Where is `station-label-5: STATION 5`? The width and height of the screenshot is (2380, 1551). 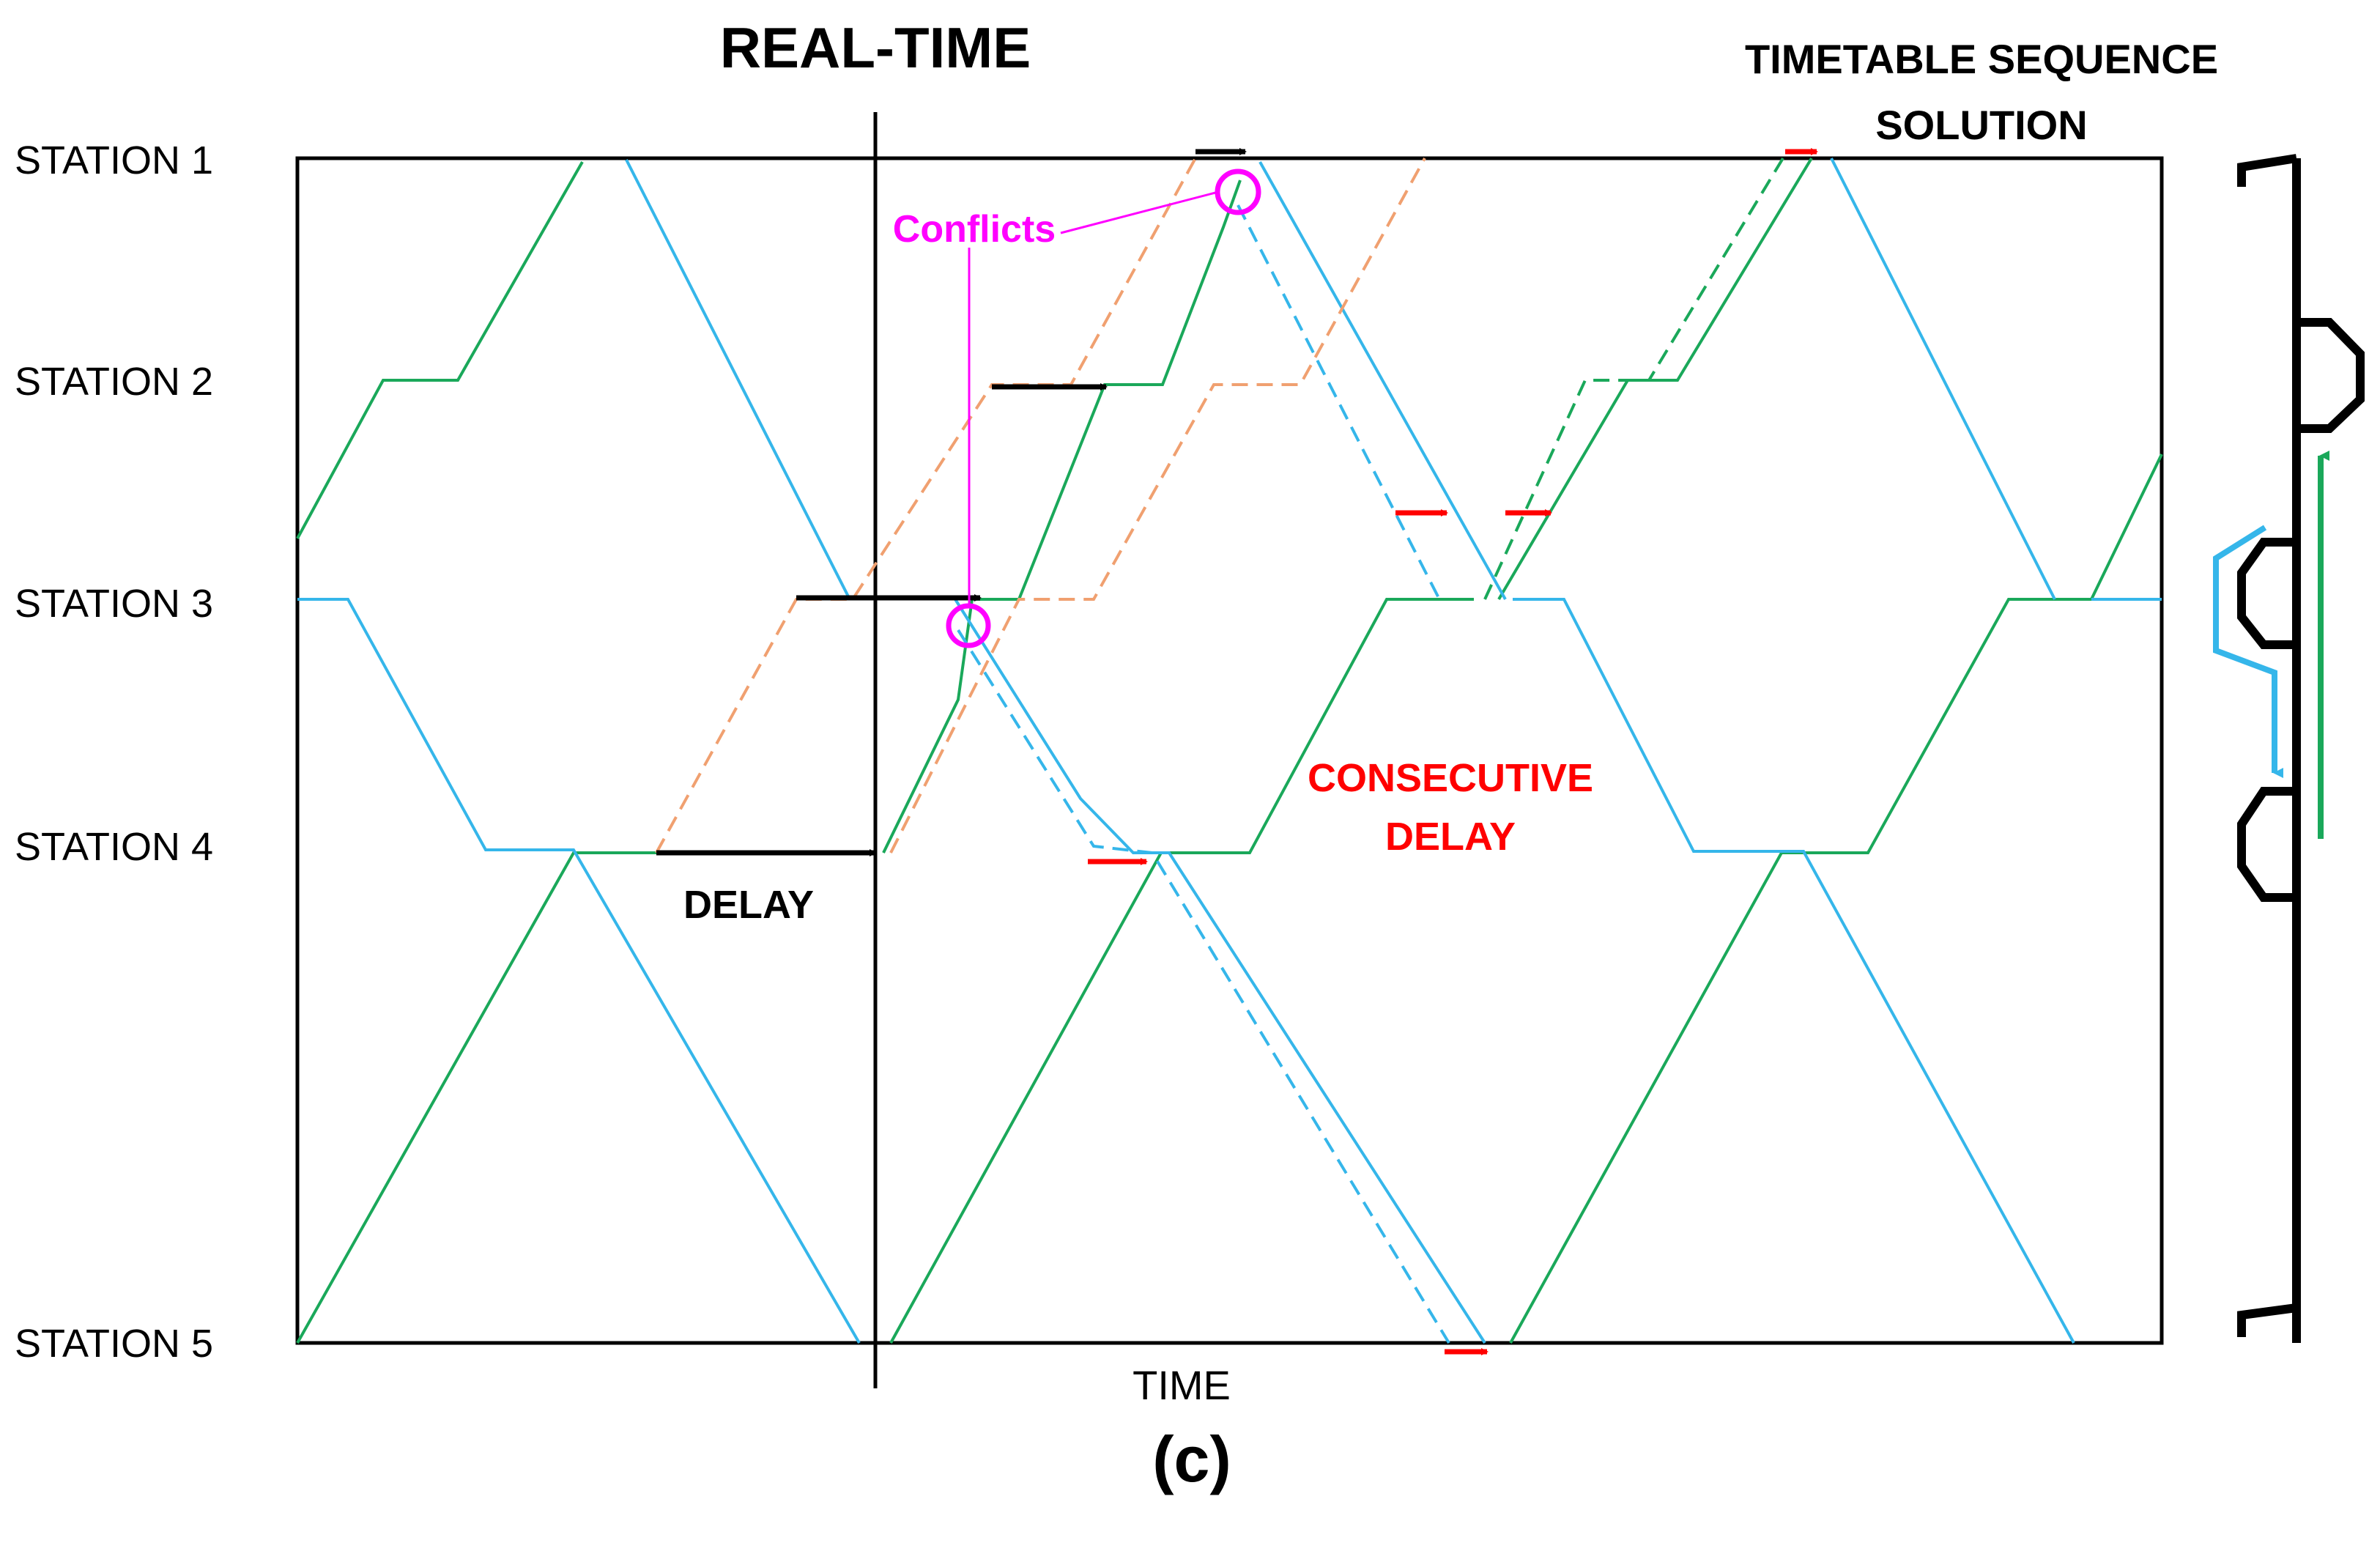 station-label-5: STATION 5 is located at coordinates (114, 1344).